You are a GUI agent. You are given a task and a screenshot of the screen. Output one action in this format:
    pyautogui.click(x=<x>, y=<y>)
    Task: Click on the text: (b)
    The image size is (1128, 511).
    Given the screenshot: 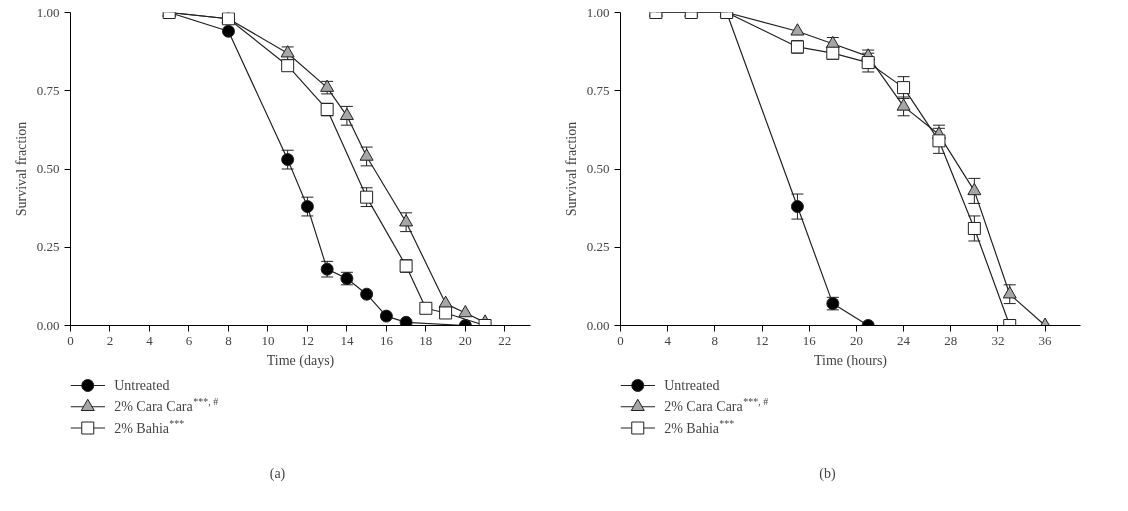 What is the action you would take?
    pyautogui.click(x=827, y=473)
    